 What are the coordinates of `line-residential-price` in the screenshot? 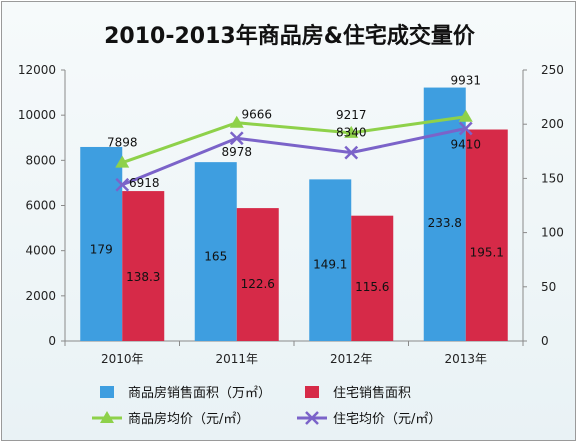 It's located at (294, 157).